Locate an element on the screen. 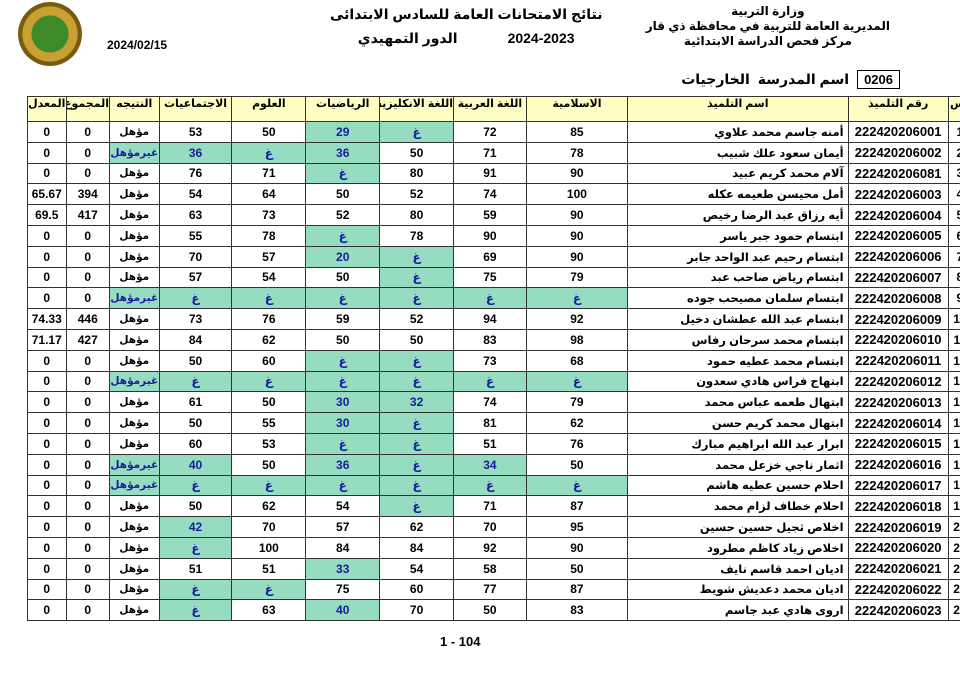  student-id-cell: 222420206004 is located at coordinates (898, 215).